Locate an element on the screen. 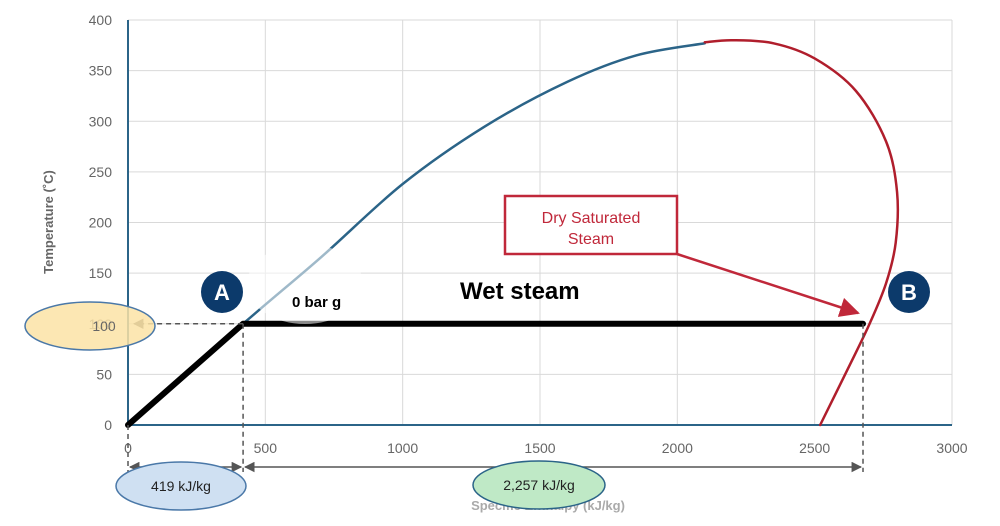 The width and height of the screenshot is (1000, 526). y-tick-label: 150 is located at coordinates (101, 273).